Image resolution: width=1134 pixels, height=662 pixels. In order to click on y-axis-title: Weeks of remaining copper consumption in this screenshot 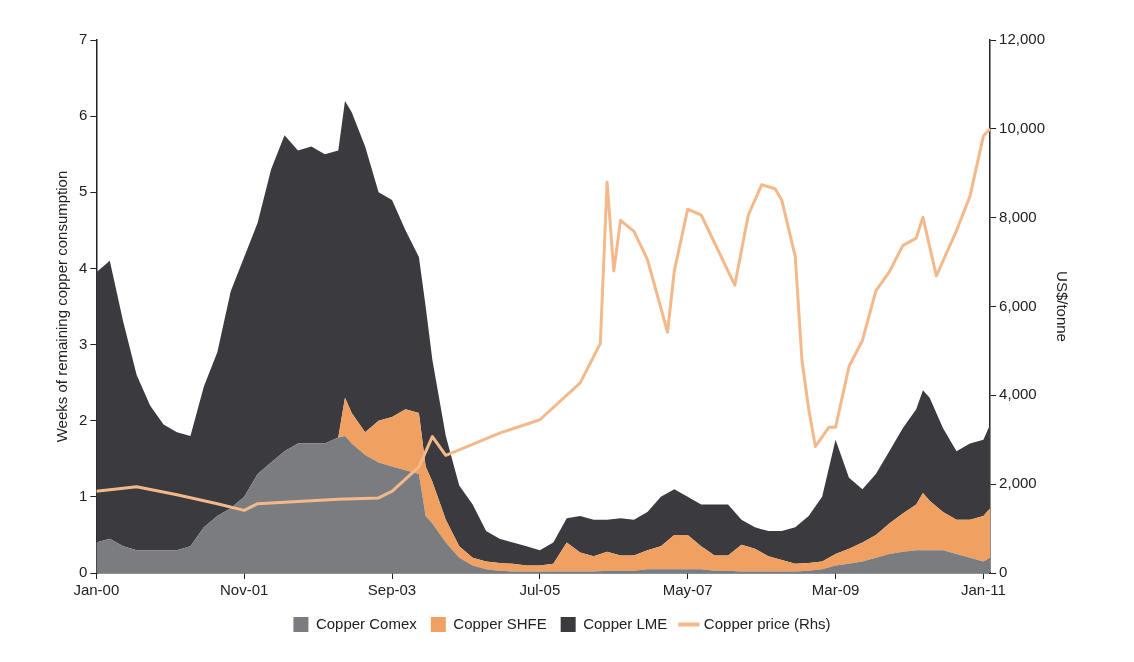, I will do `click(62, 306)`.